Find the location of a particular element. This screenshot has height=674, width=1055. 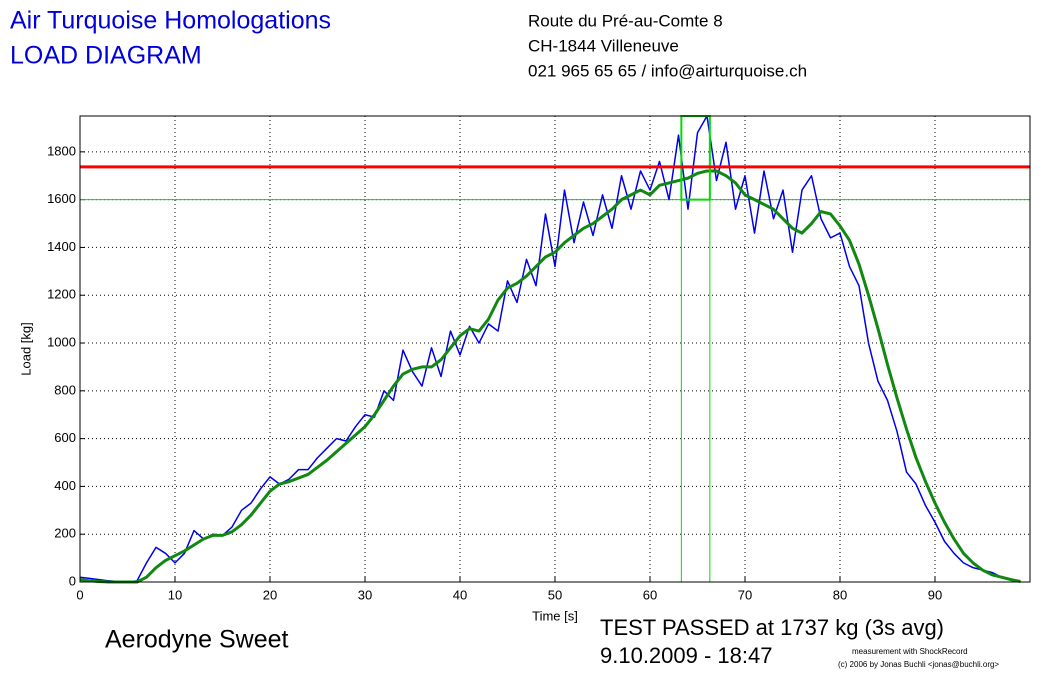

address: 021 965 65 65 / info@airturquoise.ch is located at coordinates (667, 70).